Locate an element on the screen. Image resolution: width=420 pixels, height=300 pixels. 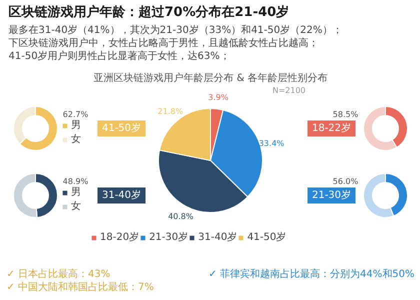
text: ✓ 中国大陆和韩国占比最低：7% is located at coordinates (80, 287).